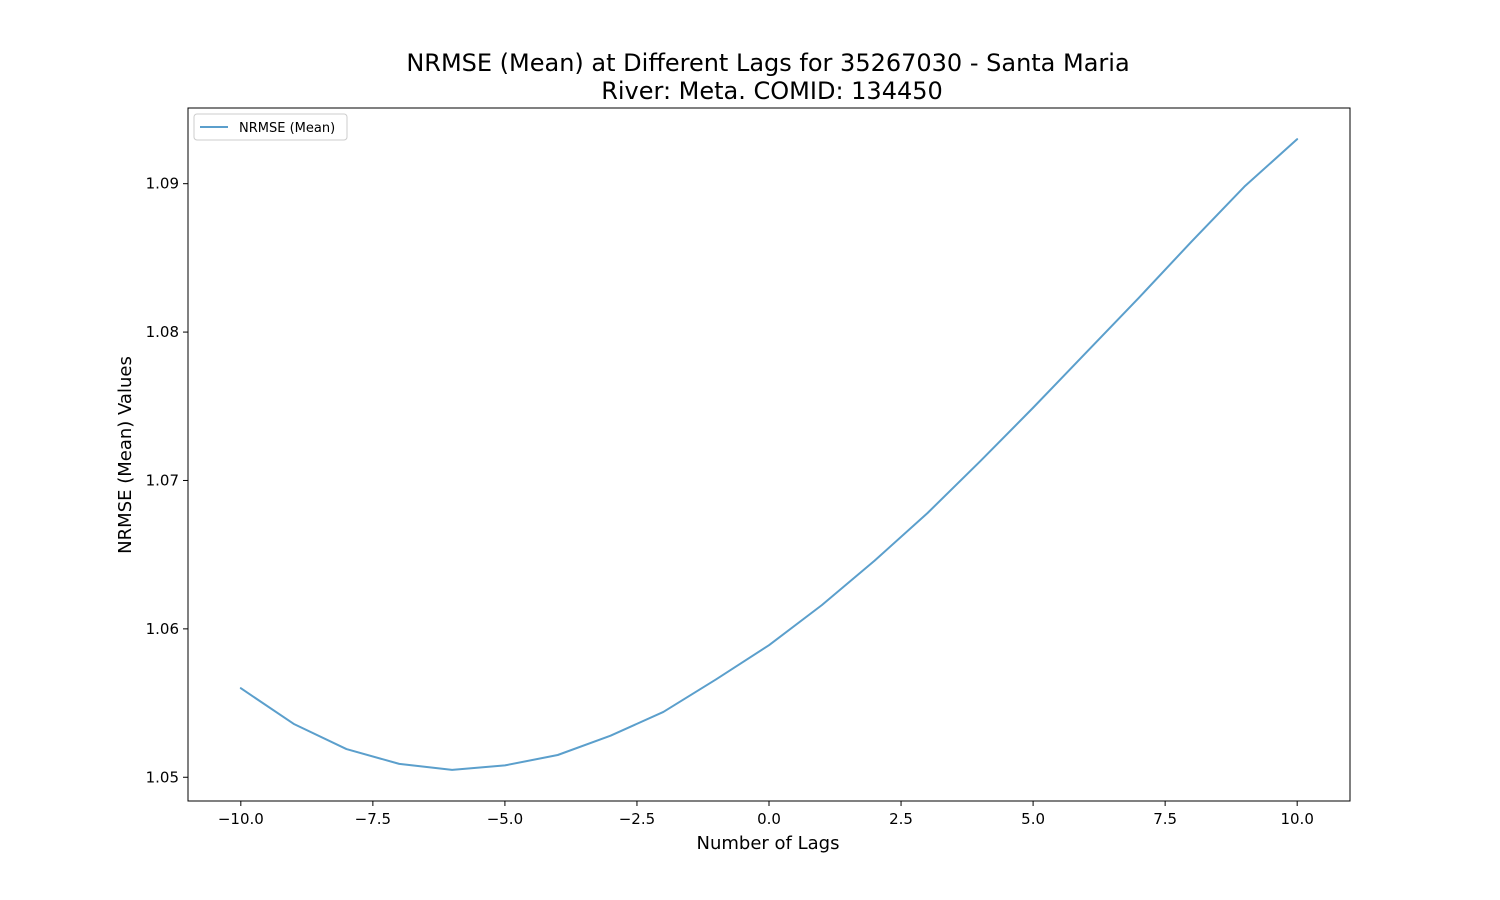  Describe the element at coordinates (241, 819) in the screenshot. I see `x-tick-label: −10.0` at that location.